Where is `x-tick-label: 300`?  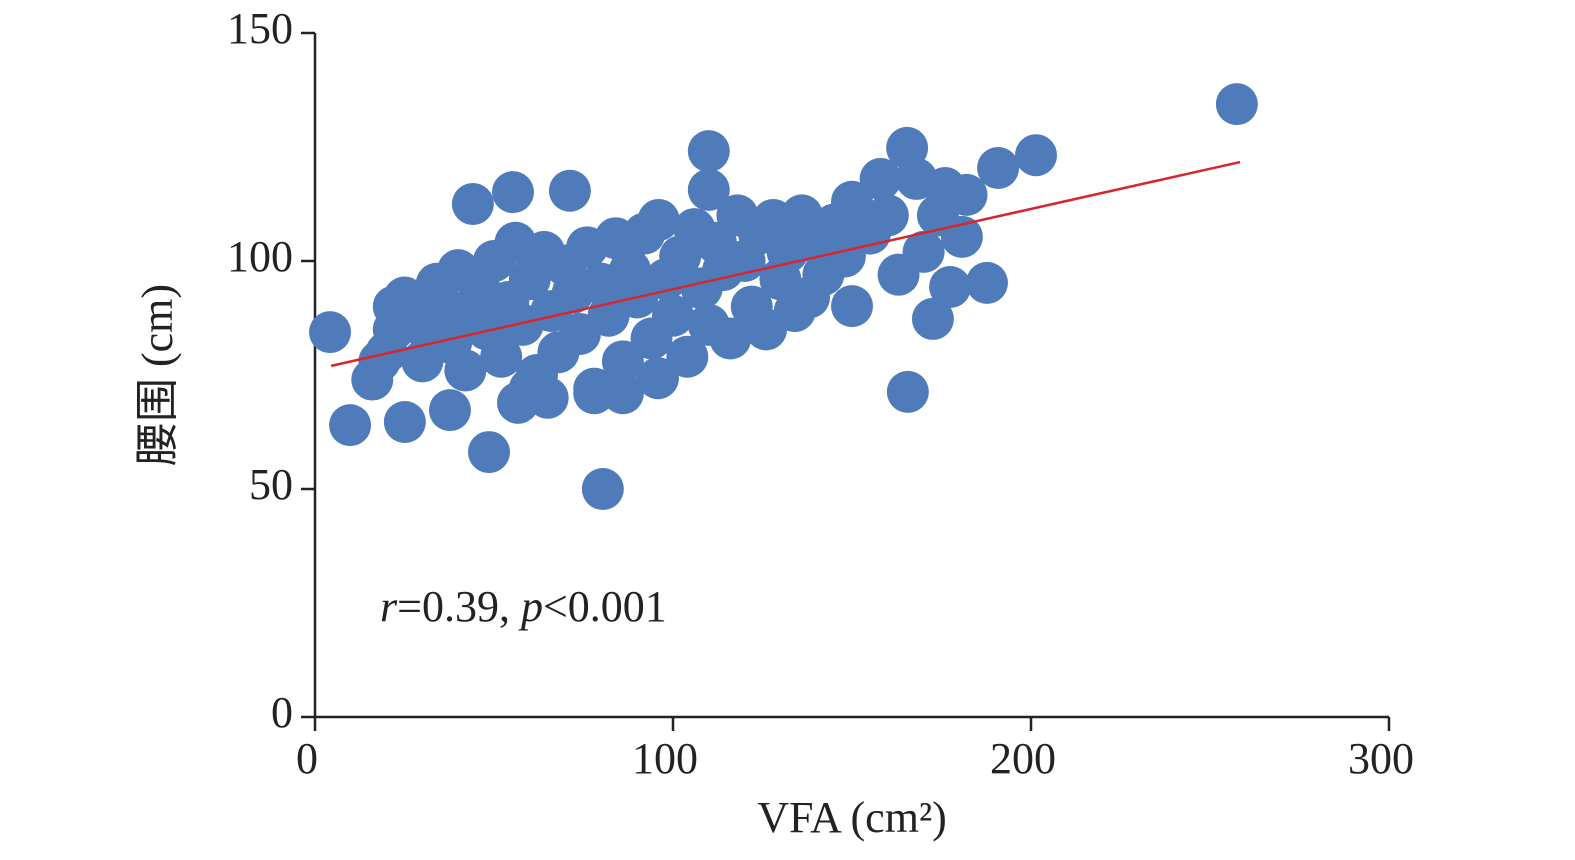
x-tick-label: 300 is located at coordinates (1381, 758).